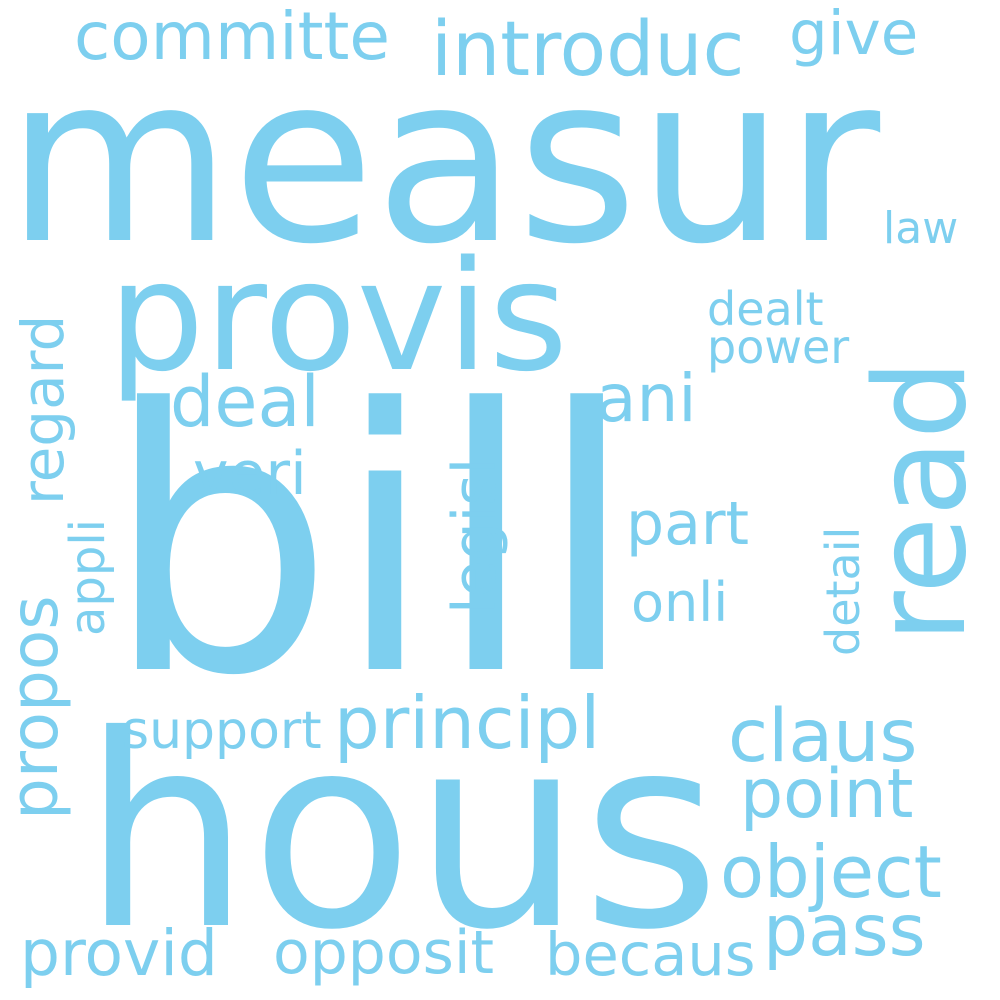 The image size is (1000, 1000). Describe the element at coordinates (43, 409) in the screenshot. I see `word-regard: regard` at that location.